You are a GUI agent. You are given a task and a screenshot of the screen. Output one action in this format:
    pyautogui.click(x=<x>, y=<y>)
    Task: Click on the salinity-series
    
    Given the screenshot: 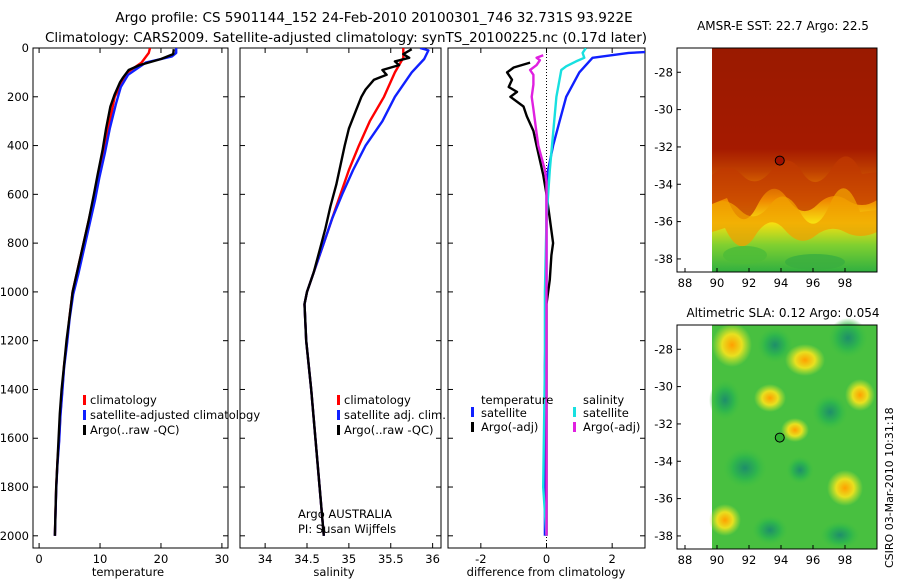 What is the action you would take?
    pyautogui.click(x=366, y=292)
    